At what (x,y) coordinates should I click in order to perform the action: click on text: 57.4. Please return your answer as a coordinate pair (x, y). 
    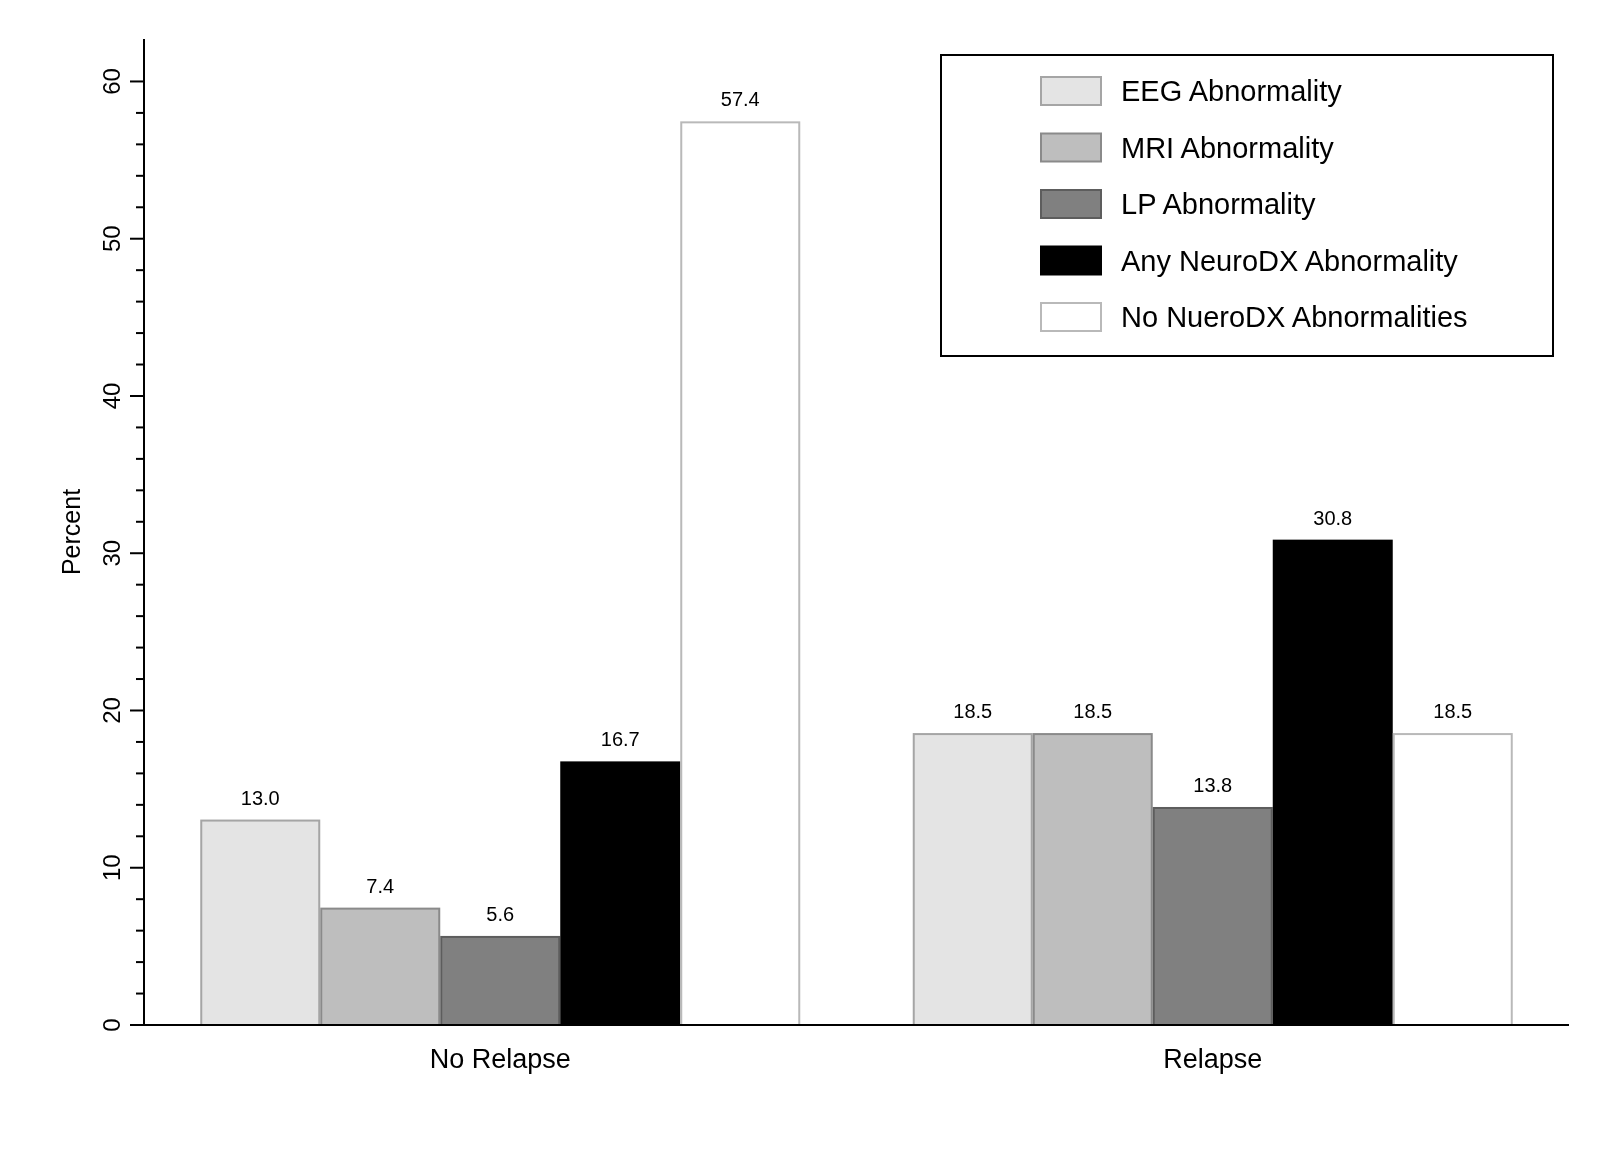
    Looking at the image, I should click on (740, 99).